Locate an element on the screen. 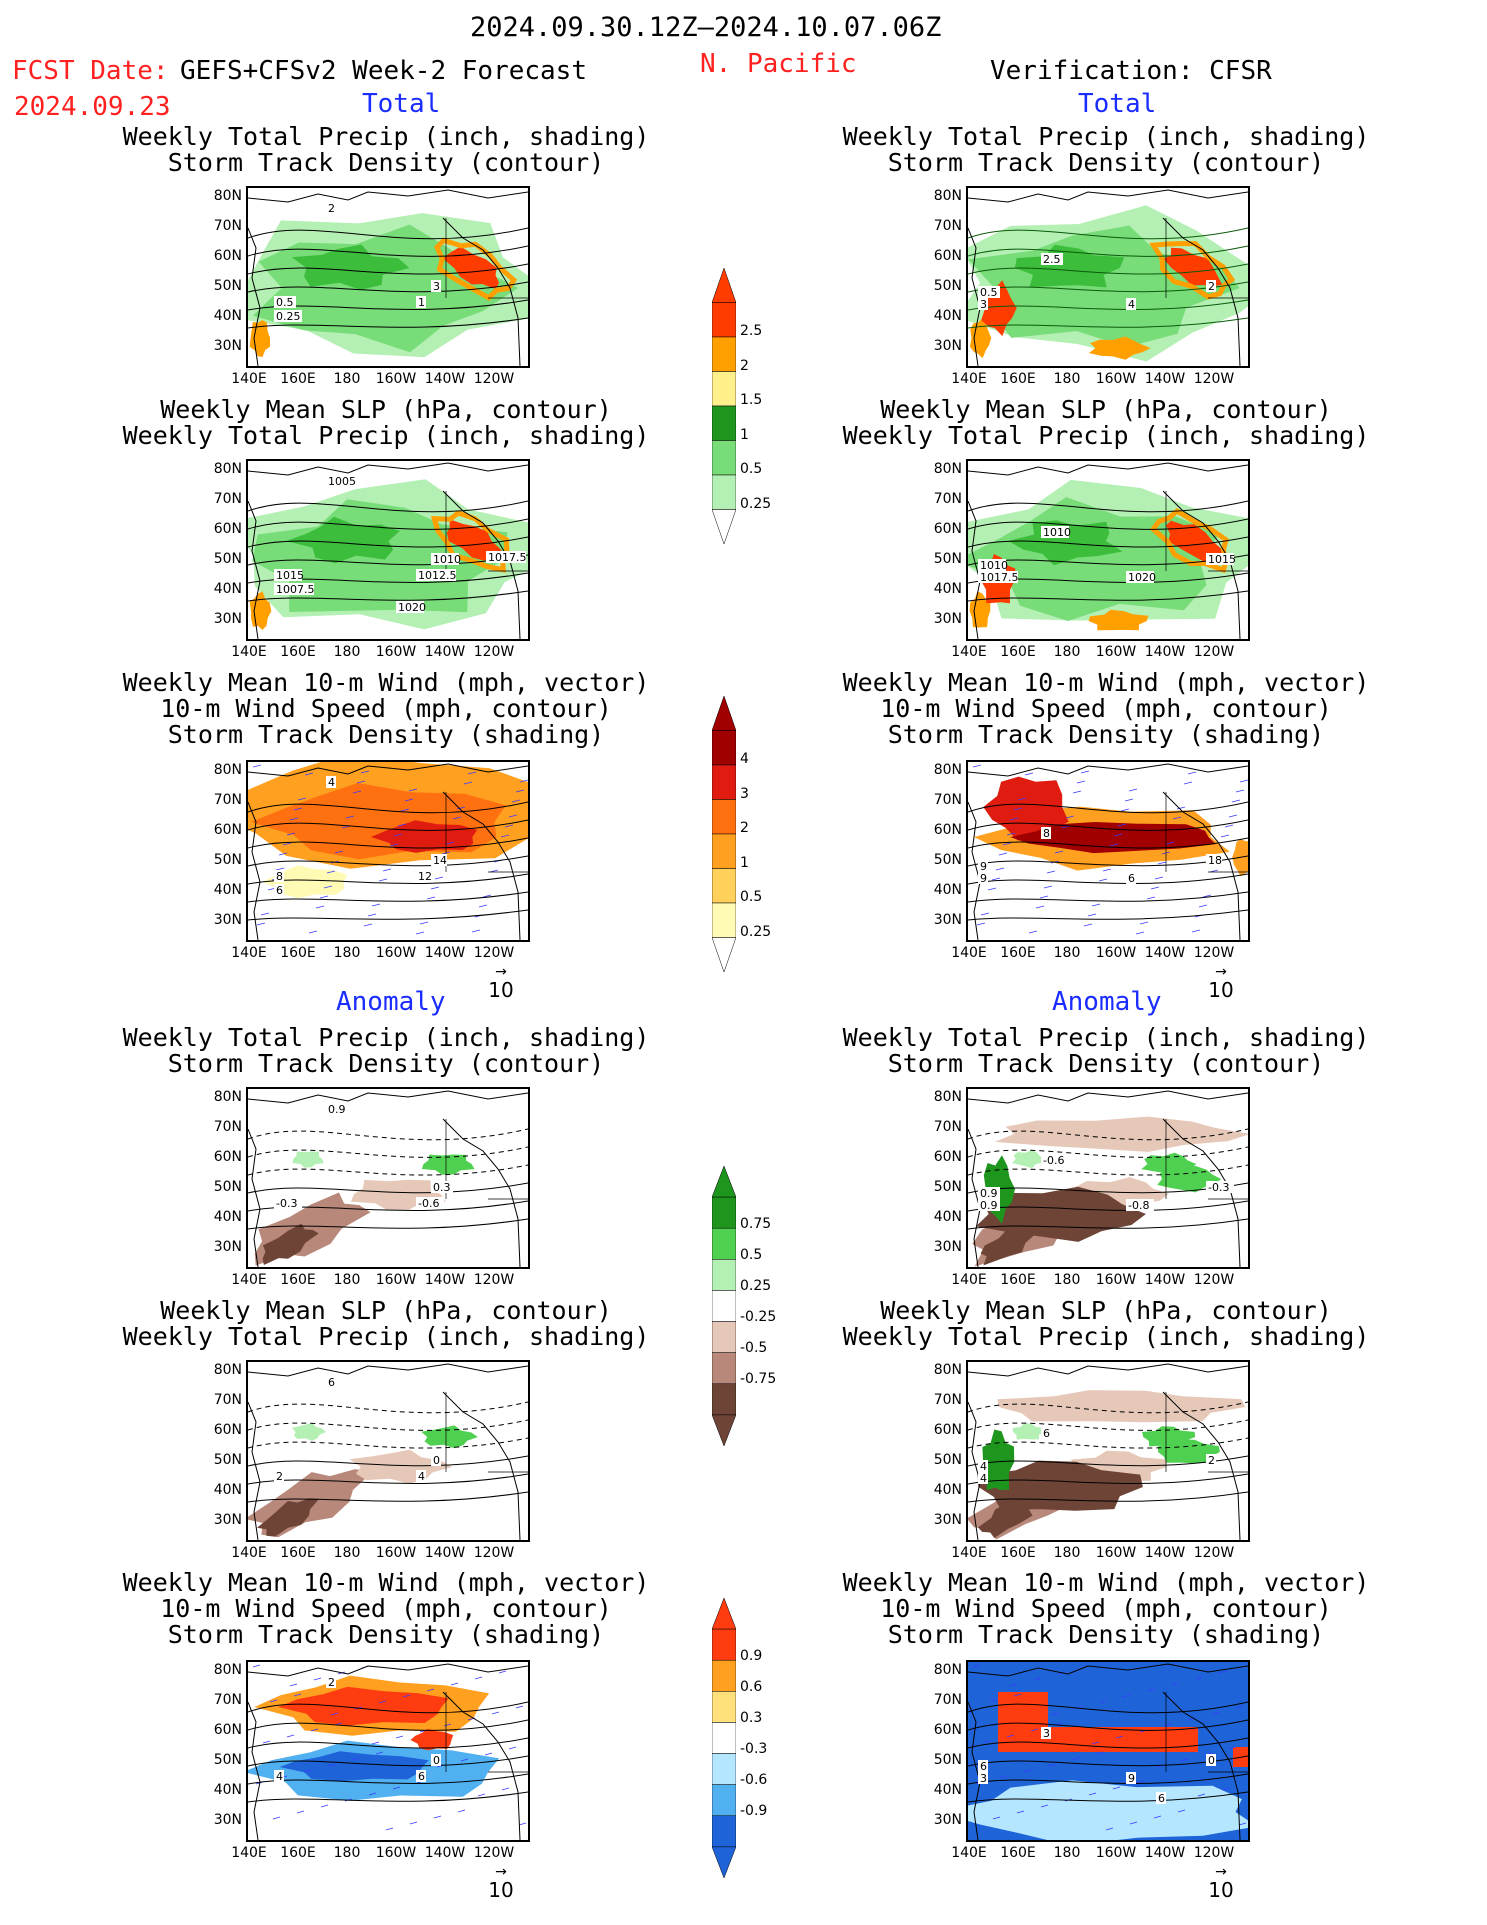 This screenshot has width=1487, height=1925. contour-label: 0 is located at coordinates (436, 1760).